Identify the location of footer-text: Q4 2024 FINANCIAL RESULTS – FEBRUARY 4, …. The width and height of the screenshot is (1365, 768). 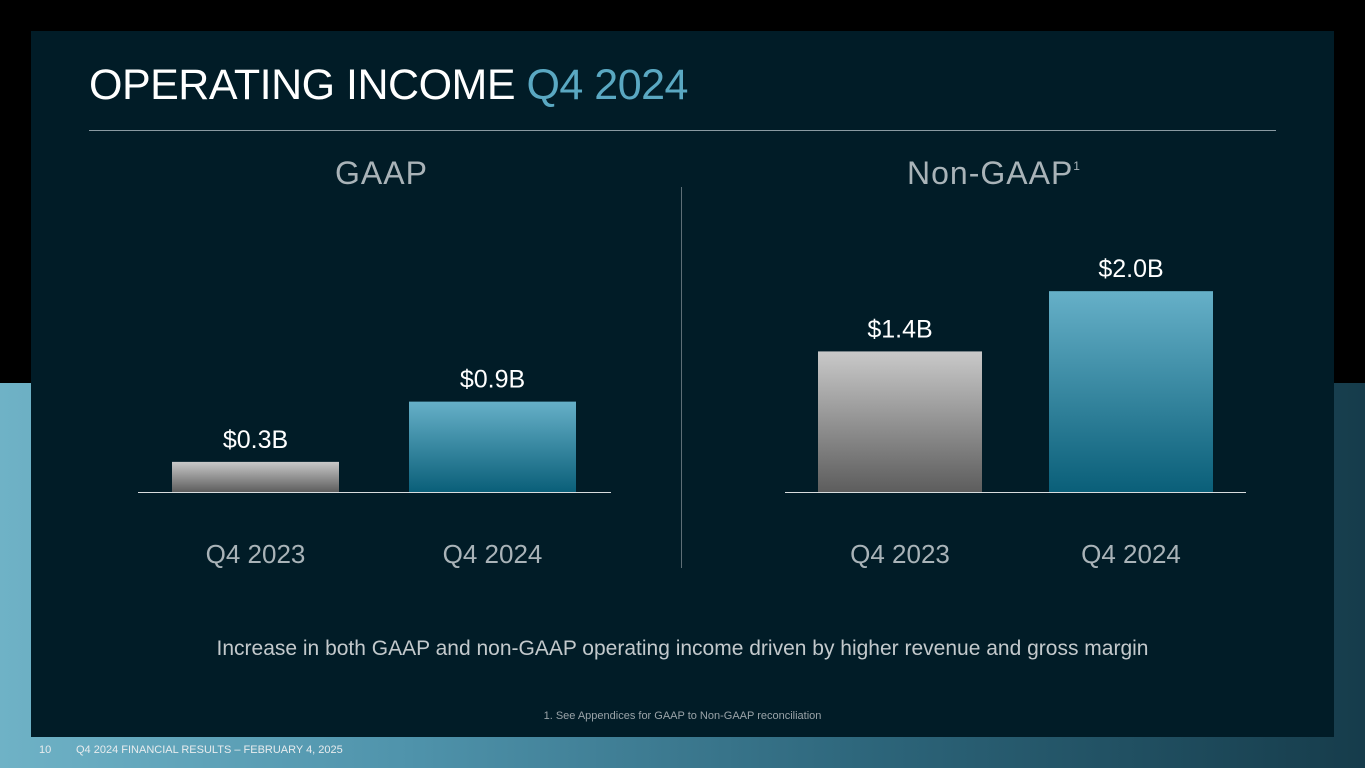
(209, 750).